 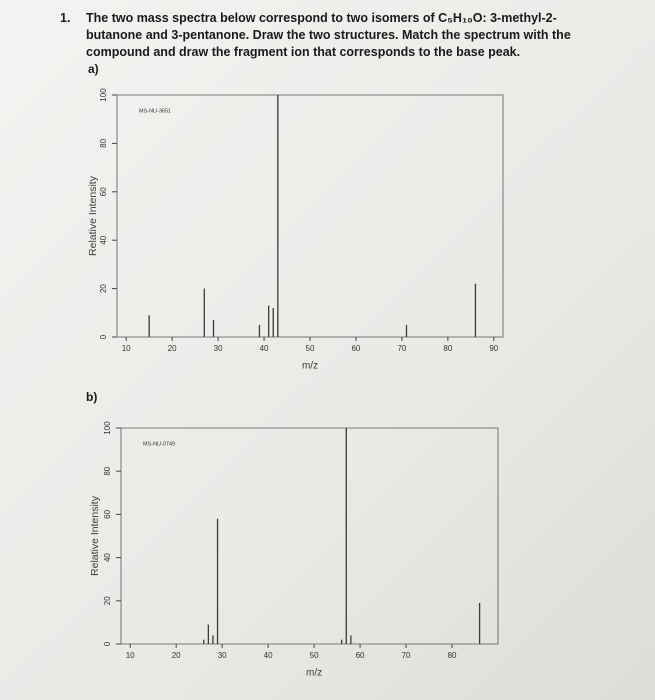 What do you see at coordinates (65, 18) in the screenshot?
I see `question-number: 1.` at bounding box center [65, 18].